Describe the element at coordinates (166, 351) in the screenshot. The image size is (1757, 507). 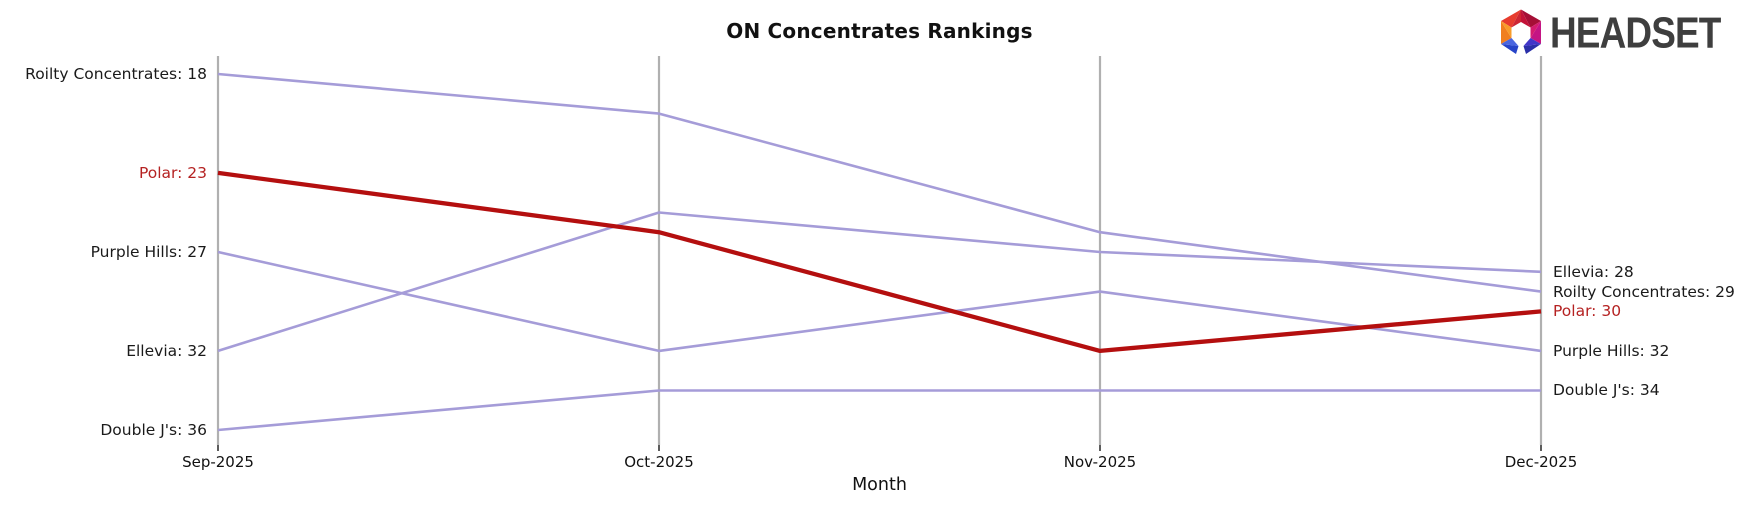
I see `series-start-label-ellevia: Ellevia: 32` at that location.